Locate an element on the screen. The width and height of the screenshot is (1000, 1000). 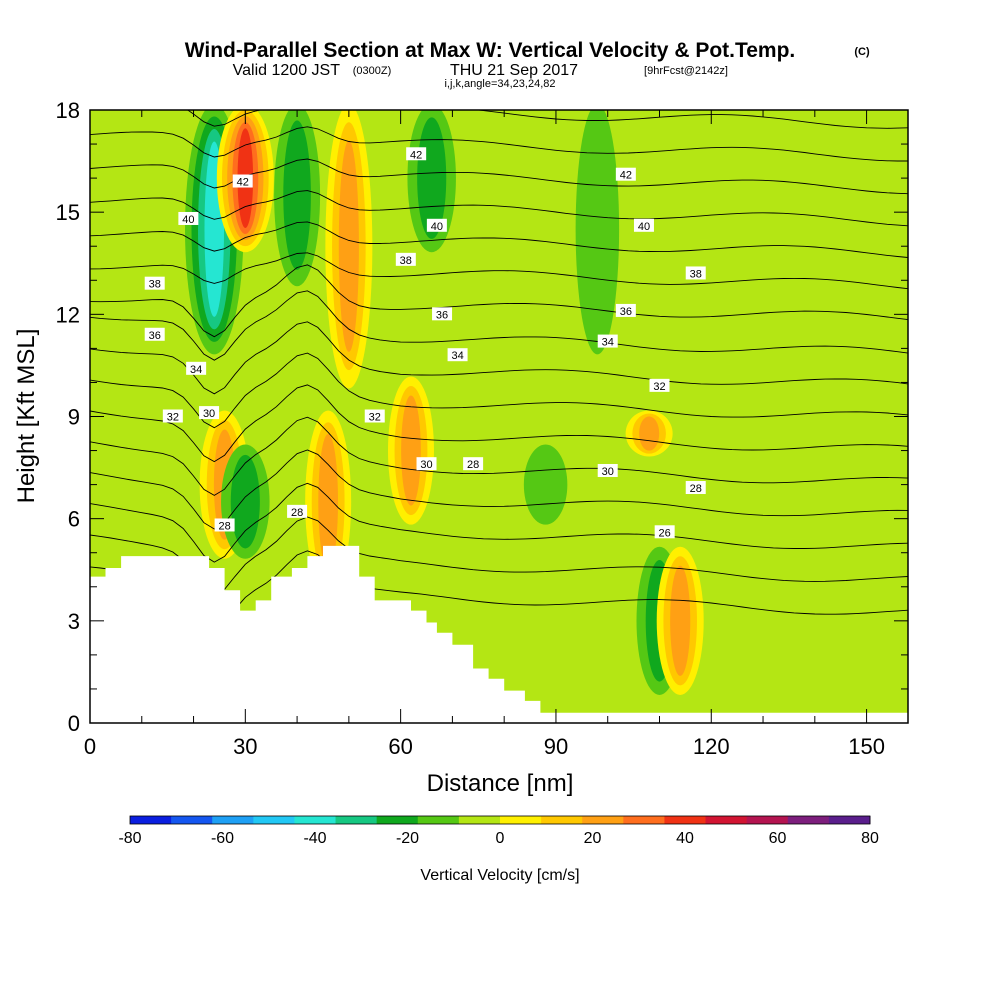
colorbar-tick-label: -60 is located at coordinates (222, 838).